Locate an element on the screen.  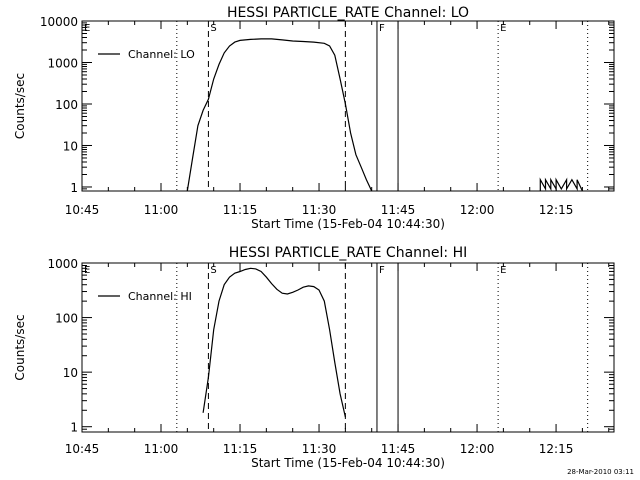
legend-label: Channel: LO is located at coordinates (161, 54).